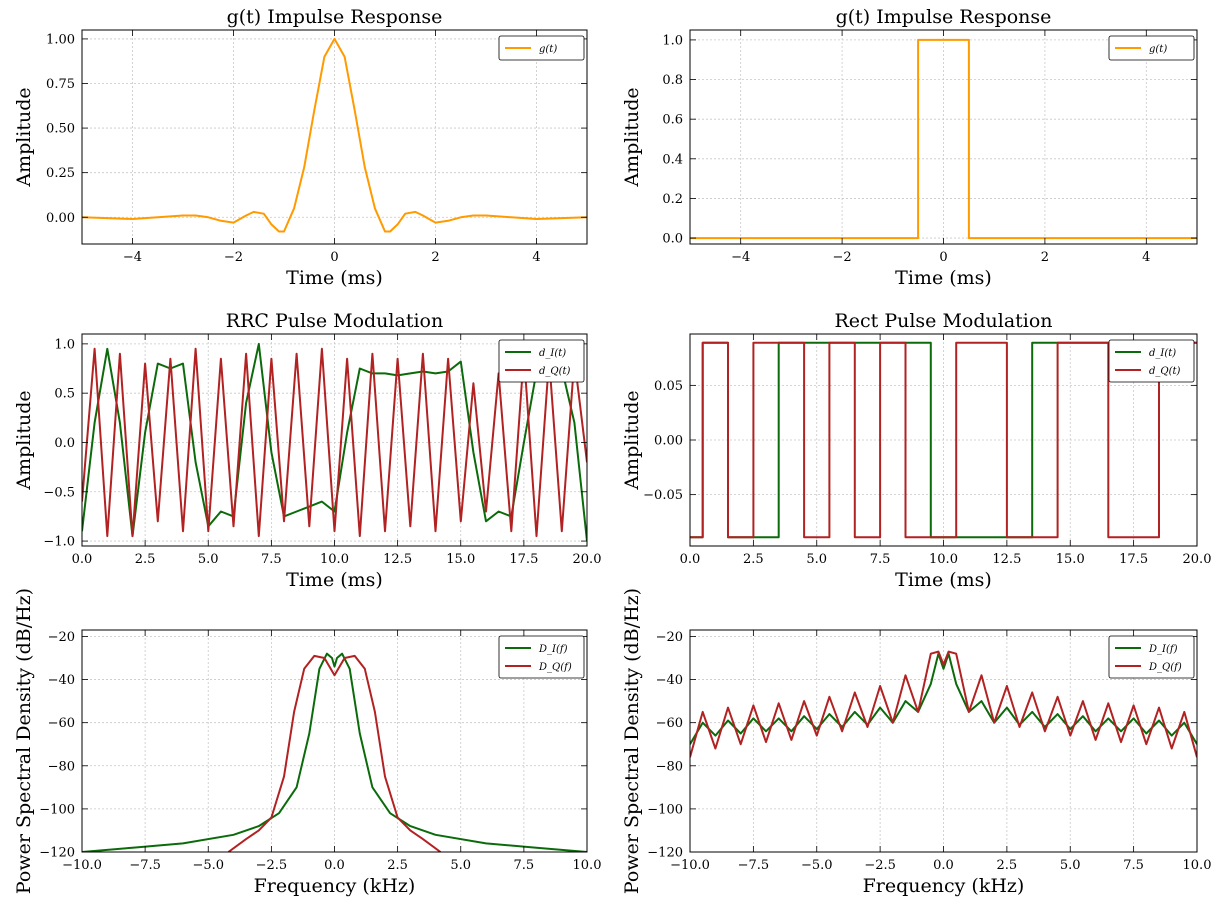  Describe the element at coordinates (60, 39) in the screenshot. I see `y-tick-label: 1.00` at that location.